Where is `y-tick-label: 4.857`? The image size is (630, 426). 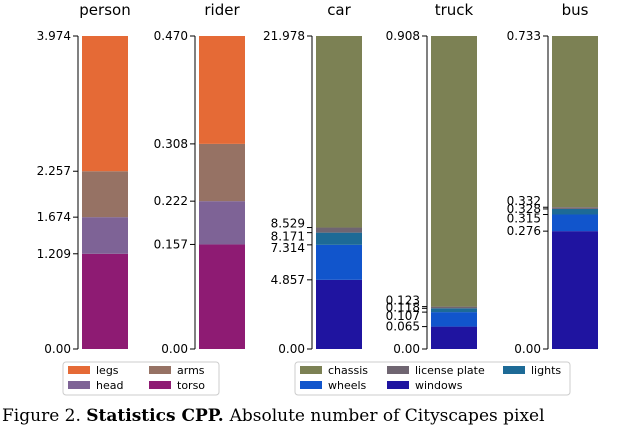
y-tick-label: 4.857 is located at coordinates (288, 280).